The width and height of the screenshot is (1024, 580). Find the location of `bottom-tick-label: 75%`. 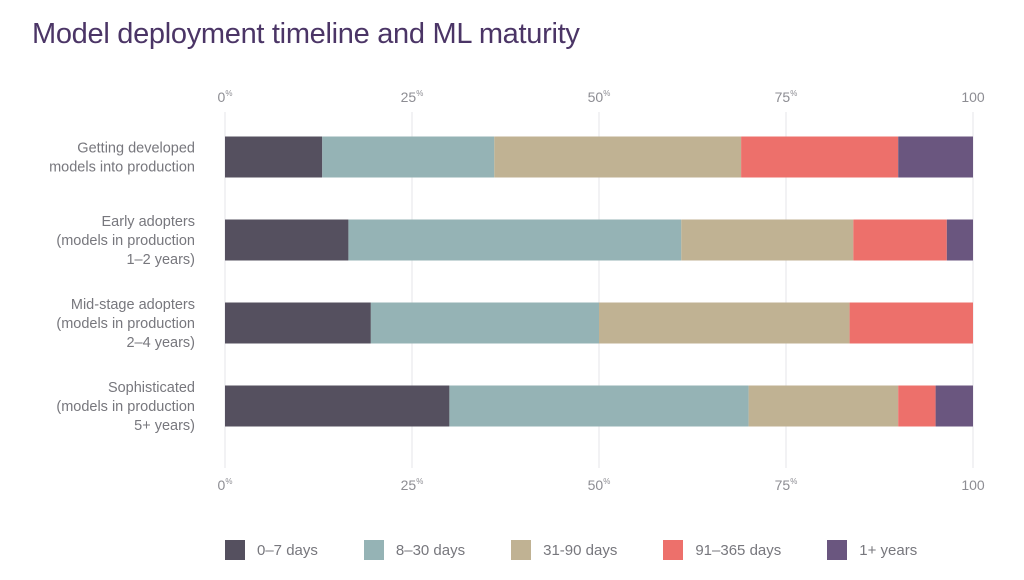

bottom-tick-label: 75% is located at coordinates (786, 485).